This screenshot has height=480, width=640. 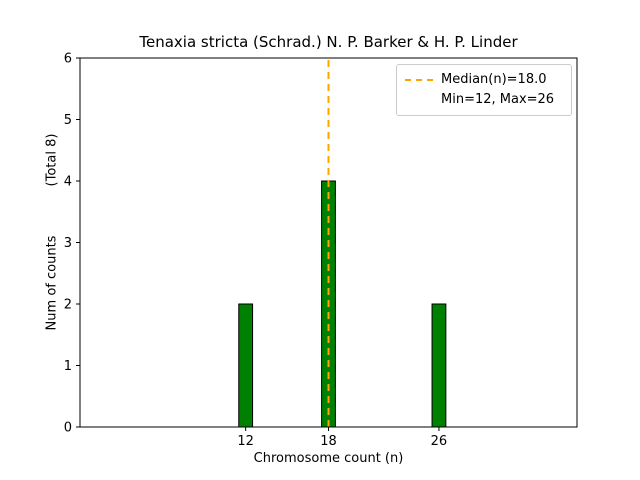 I want to click on median-dashed-line-icon, so click(x=419, y=80).